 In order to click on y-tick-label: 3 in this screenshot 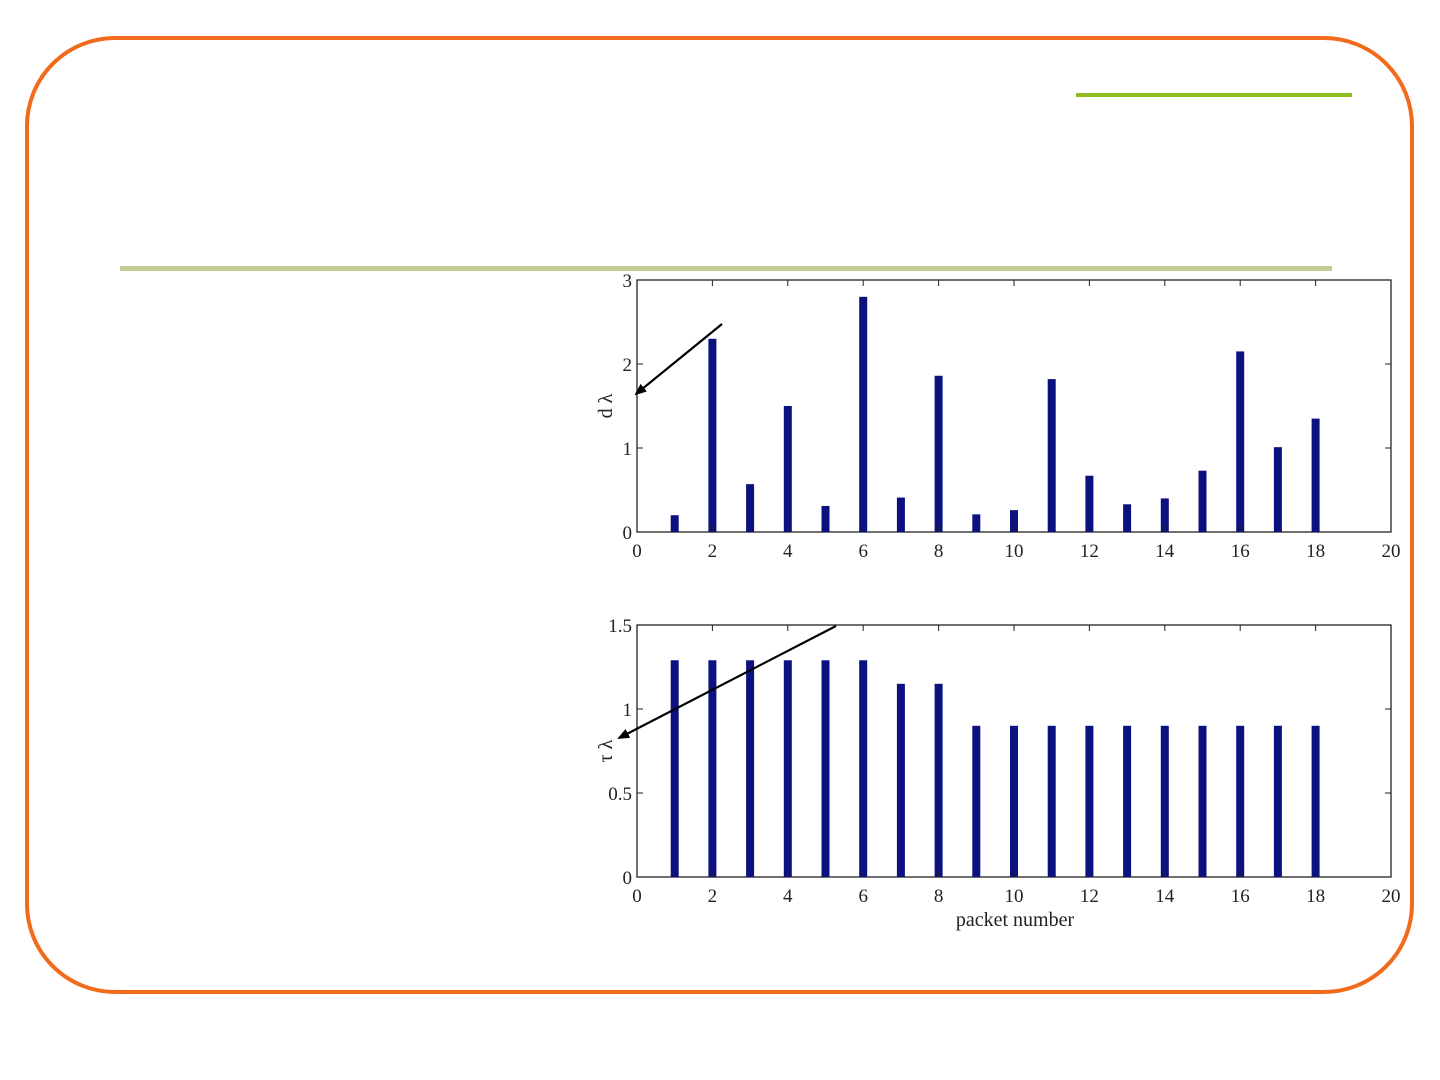, I will do `click(628, 281)`.